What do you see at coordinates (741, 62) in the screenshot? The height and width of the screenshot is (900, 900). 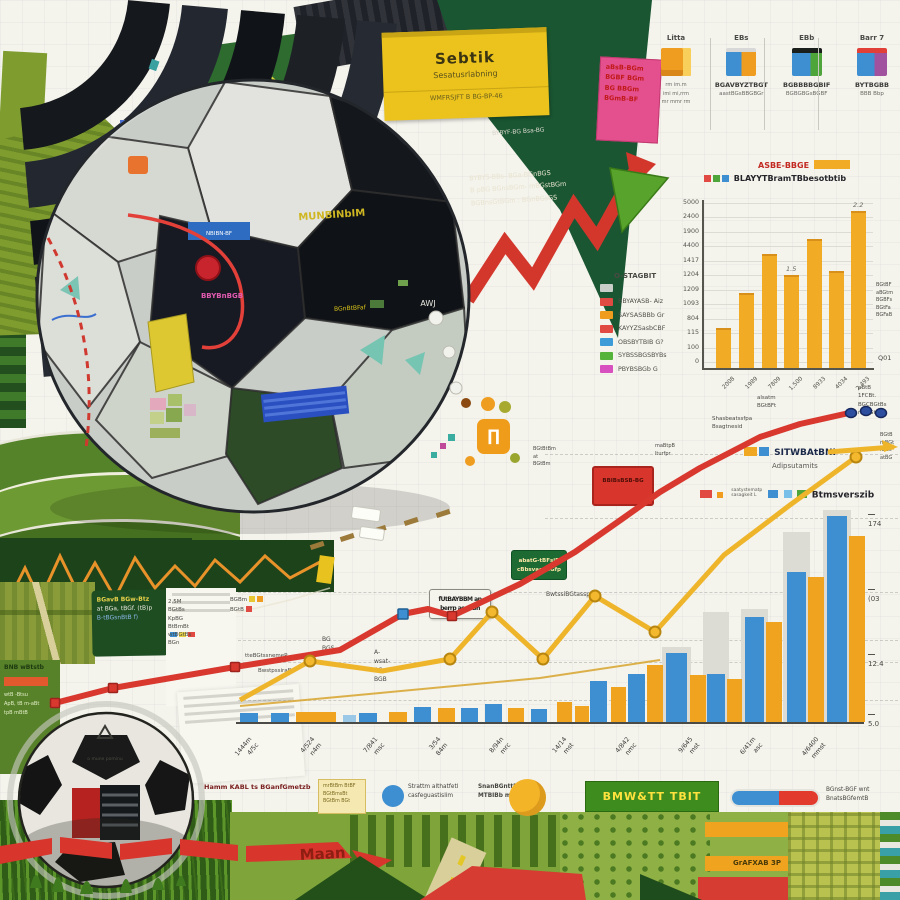 I see `blue-orange-chart-icon` at bounding box center [741, 62].